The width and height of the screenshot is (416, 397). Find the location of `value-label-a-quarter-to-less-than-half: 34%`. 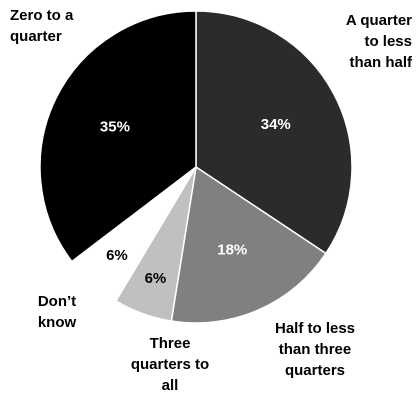

value-label-a-quarter-to-less-than-half: 34% is located at coordinates (276, 124).